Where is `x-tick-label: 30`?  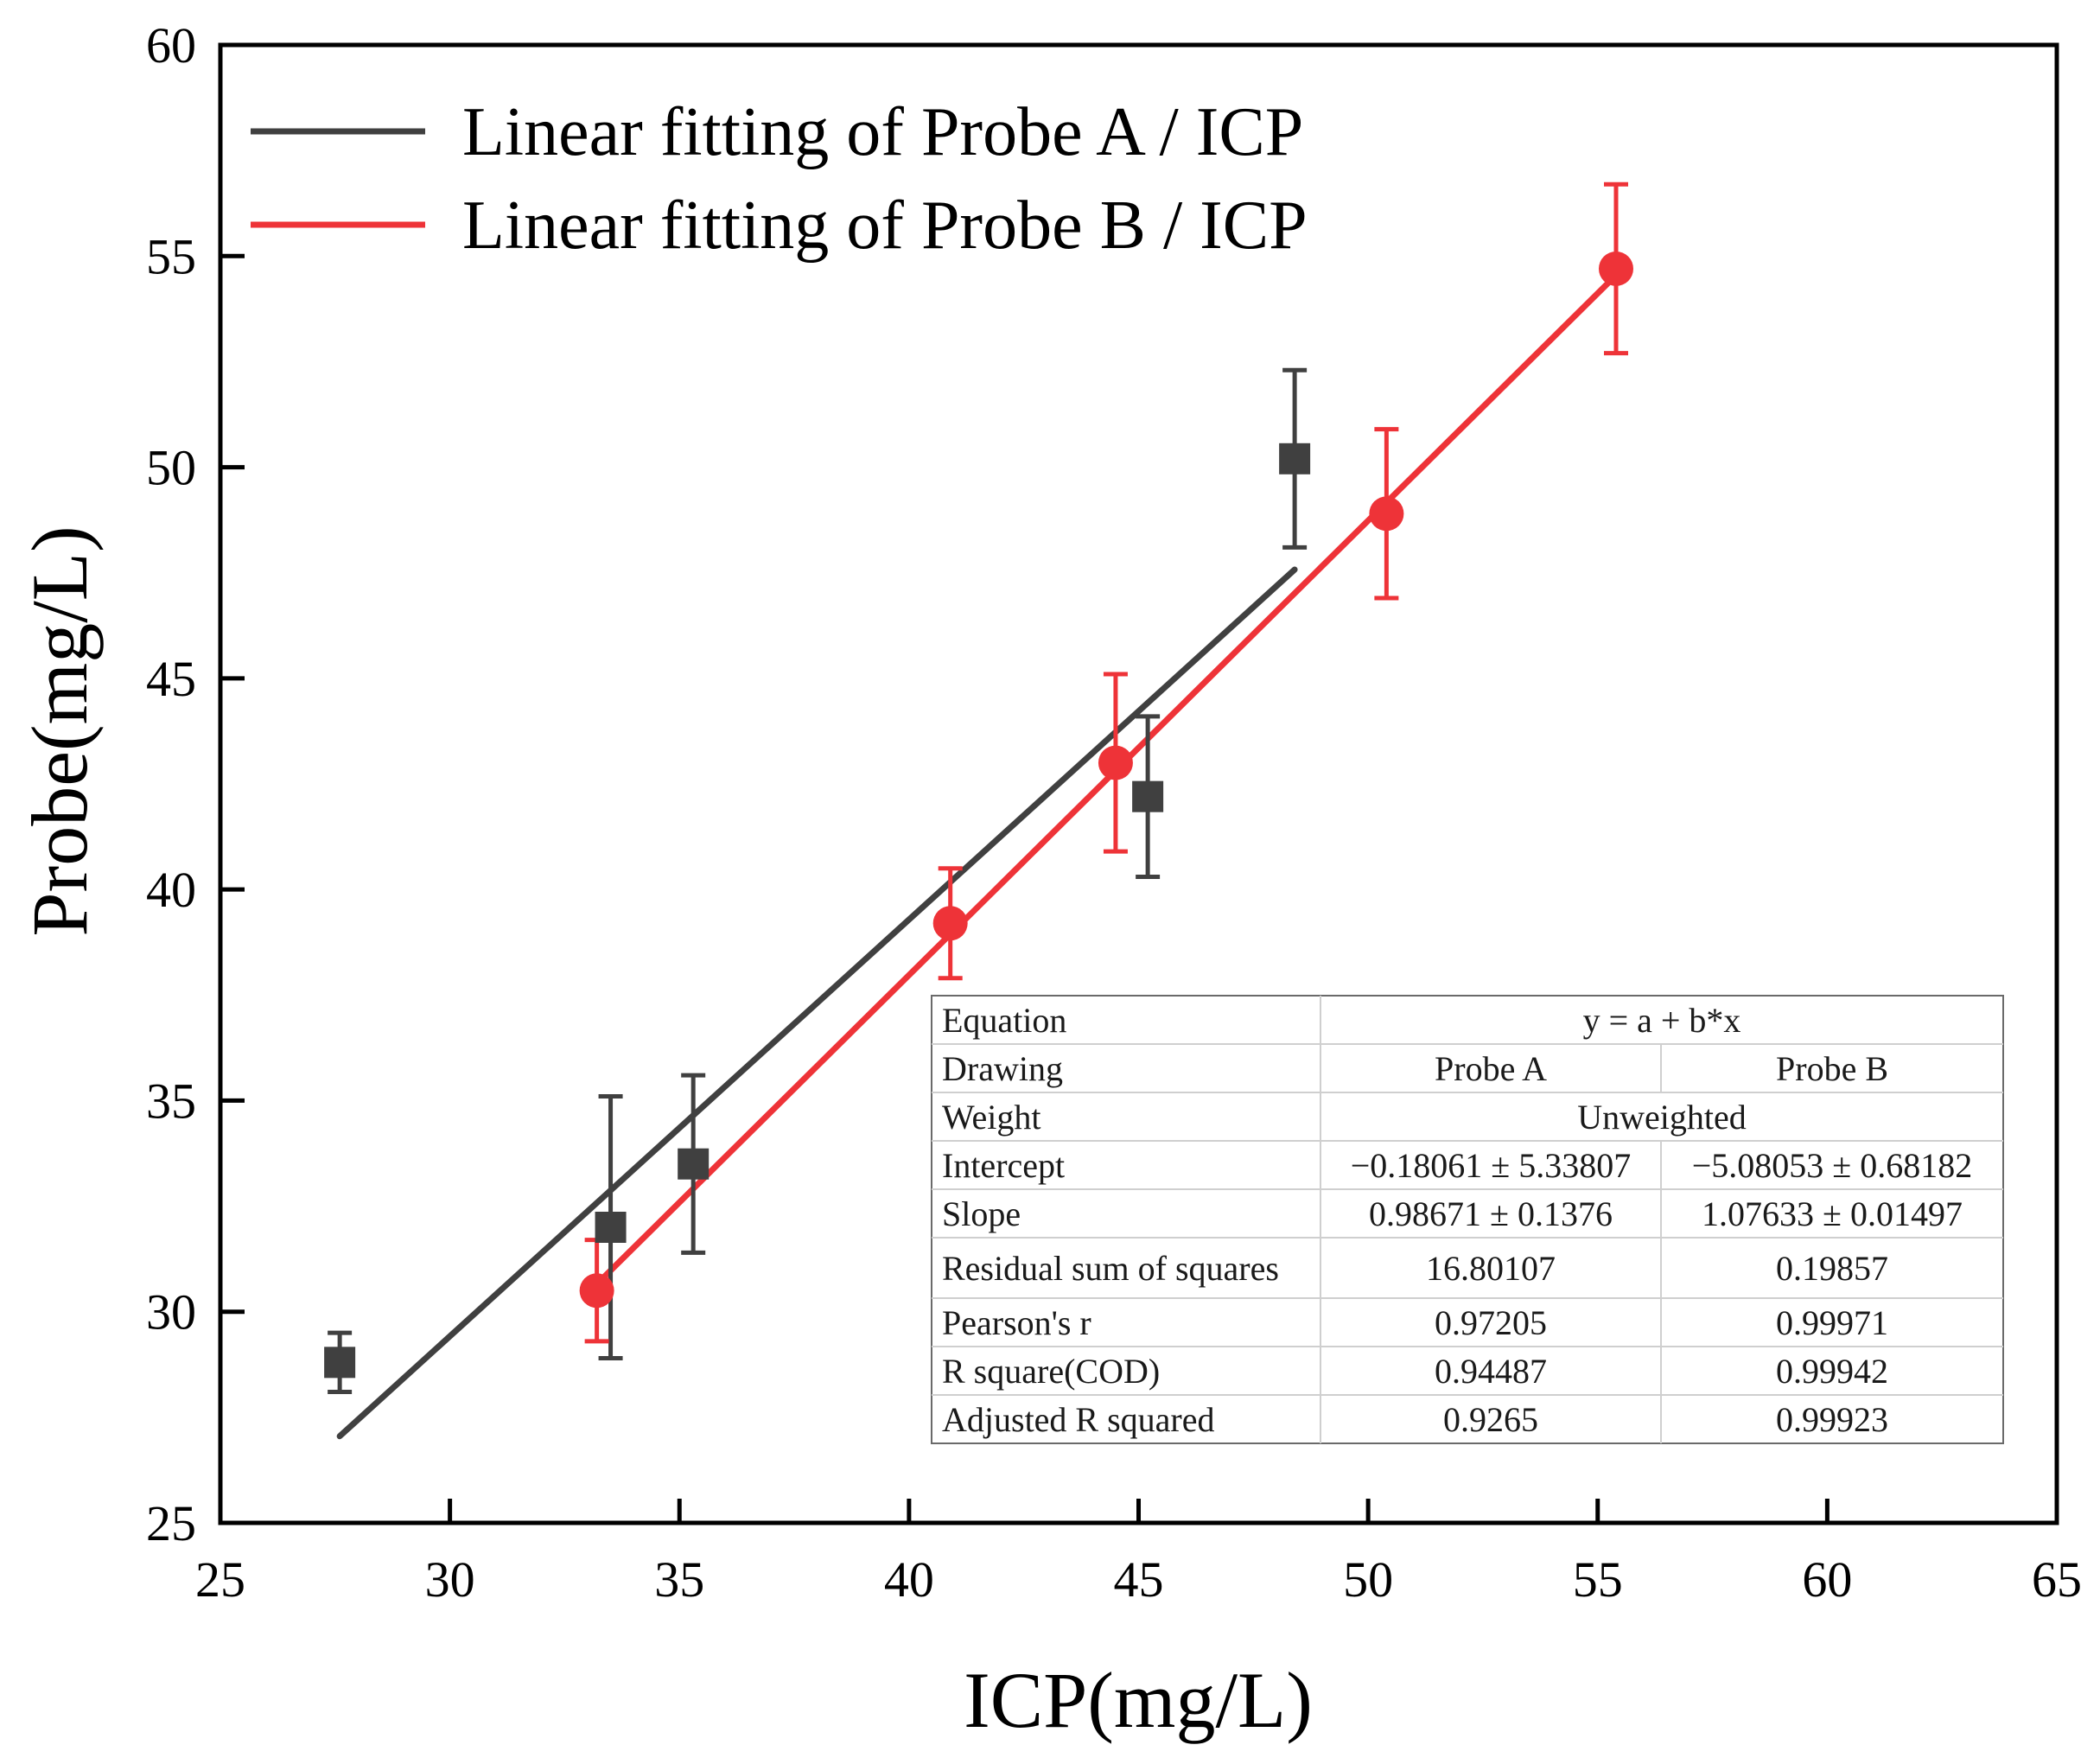
x-tick-label: 30 is located at coordinates (450, 1579).